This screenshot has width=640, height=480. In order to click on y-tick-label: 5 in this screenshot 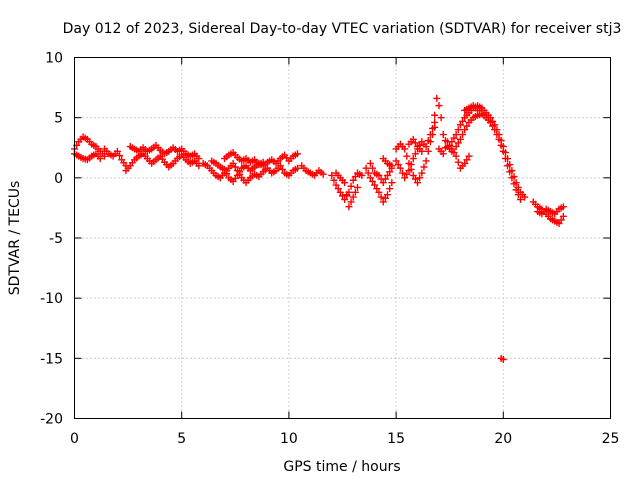, I will do `click(58, 119)`.